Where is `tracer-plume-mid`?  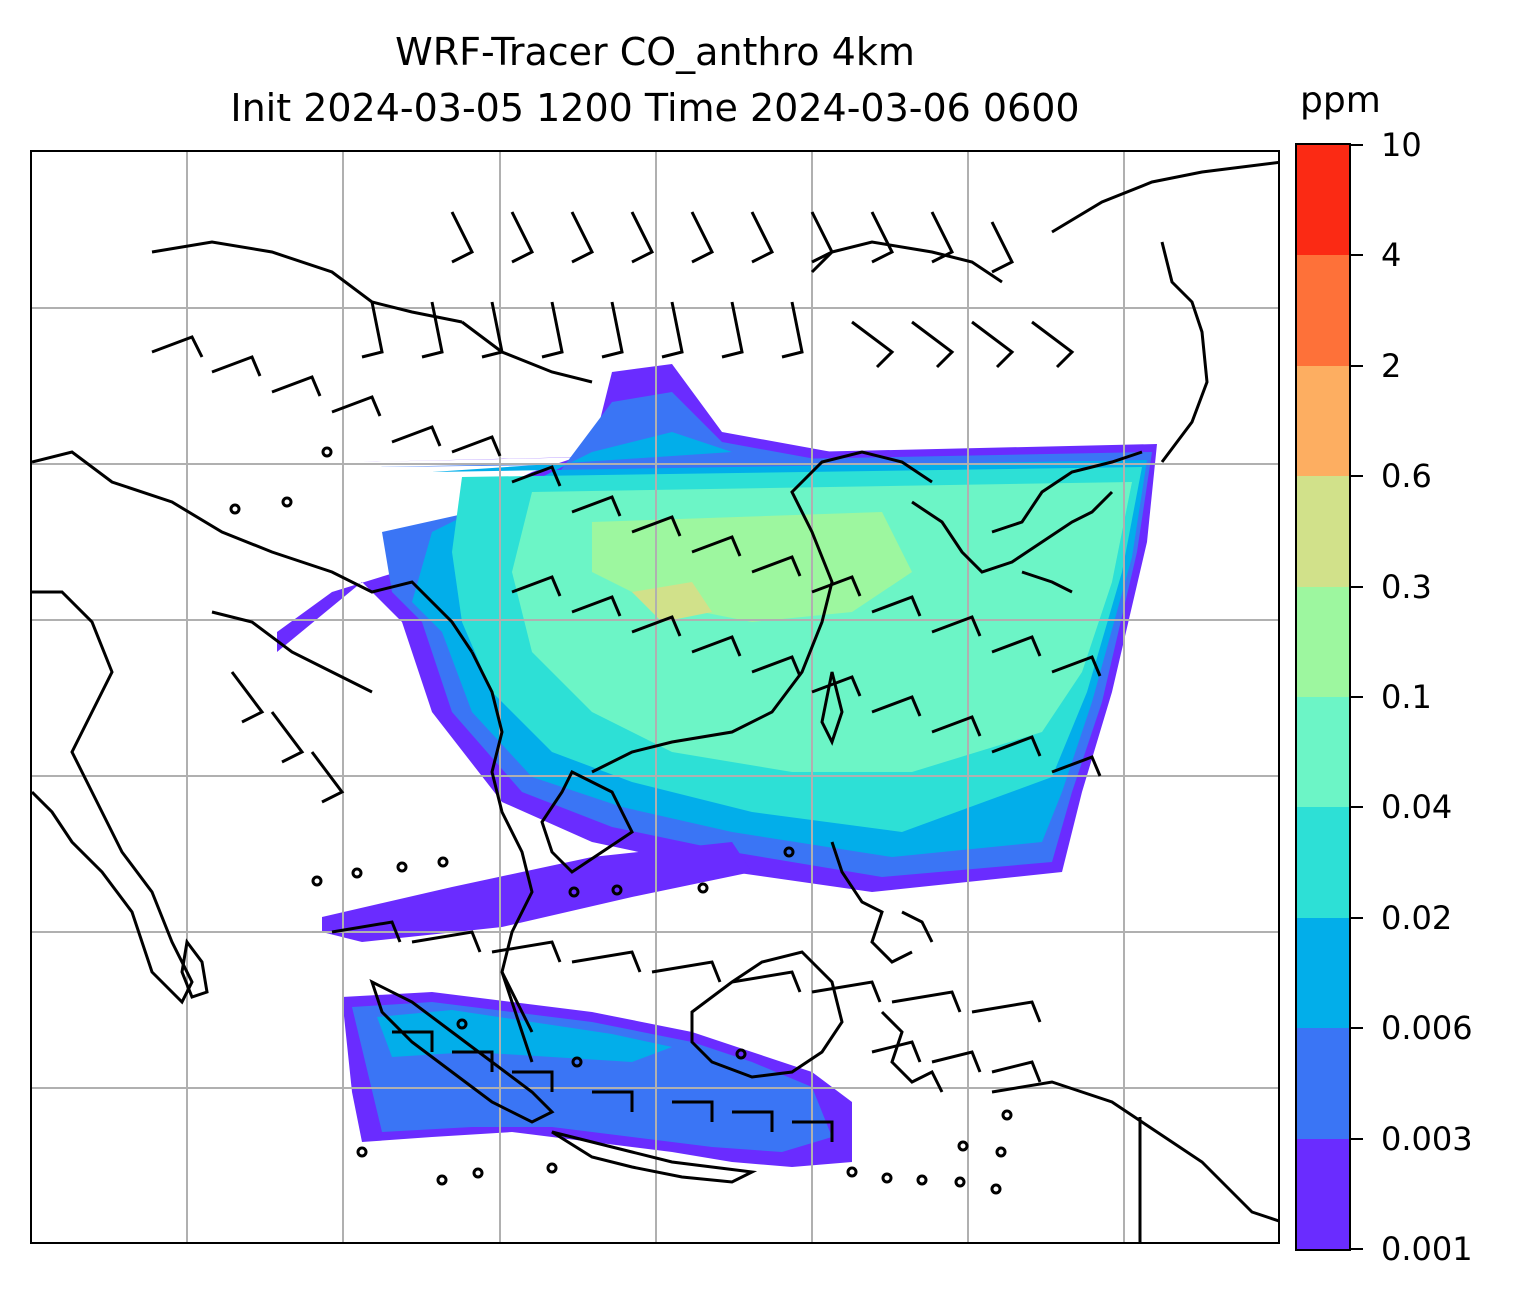 tracer-plume-mid is located at coordinates (537, 892).